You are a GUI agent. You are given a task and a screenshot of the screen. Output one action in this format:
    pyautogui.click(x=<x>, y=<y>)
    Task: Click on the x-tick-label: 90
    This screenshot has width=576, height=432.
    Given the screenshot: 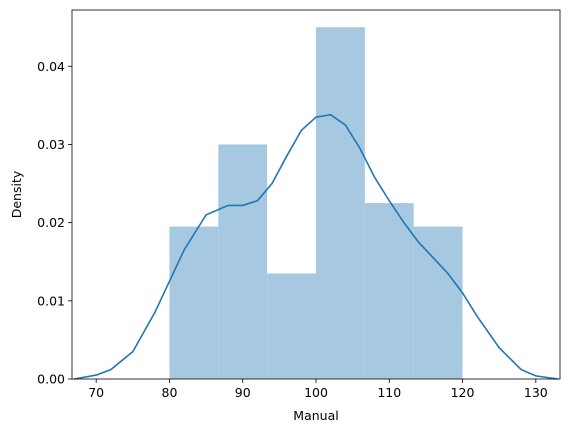 What is the action you would take?
    pyautogui.click(x=243, y=392)
    